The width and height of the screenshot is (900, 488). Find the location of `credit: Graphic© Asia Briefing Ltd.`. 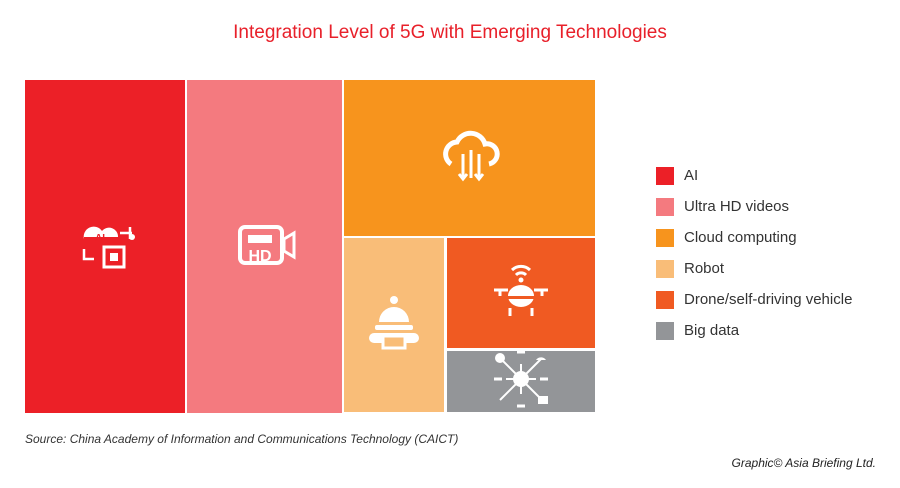

credit: Graphic© Asia Briefing Ltd. is located at coordinates (803, 463).